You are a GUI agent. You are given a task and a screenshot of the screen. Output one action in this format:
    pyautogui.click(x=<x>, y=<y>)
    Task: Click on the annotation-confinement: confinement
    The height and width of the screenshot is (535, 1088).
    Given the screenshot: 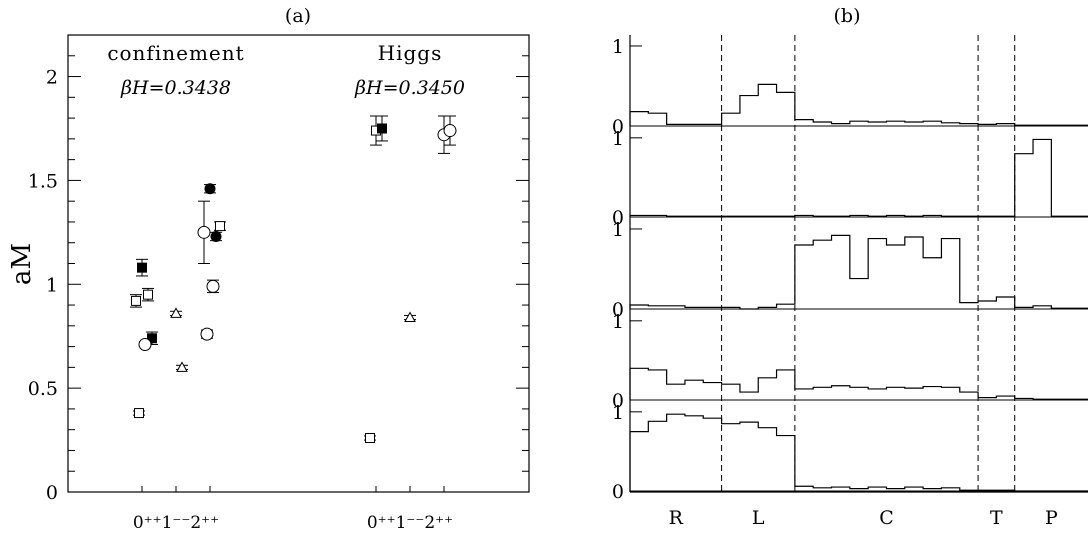 What is the action you would take?
    pyautogui.click(x=175, y=53)
    